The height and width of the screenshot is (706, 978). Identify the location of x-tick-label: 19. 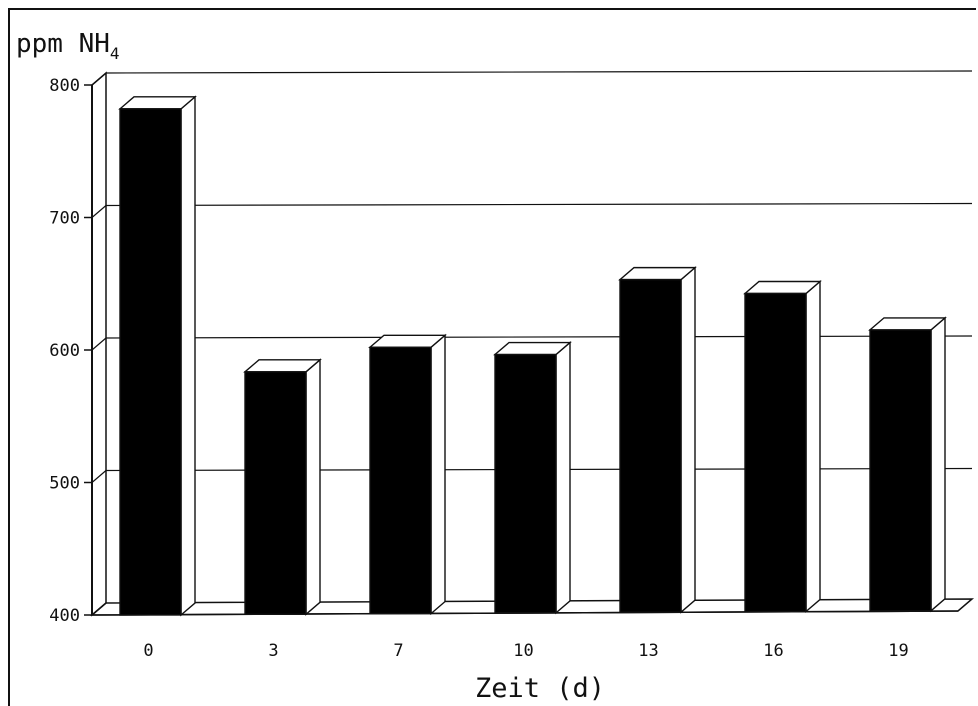
(898, 651).